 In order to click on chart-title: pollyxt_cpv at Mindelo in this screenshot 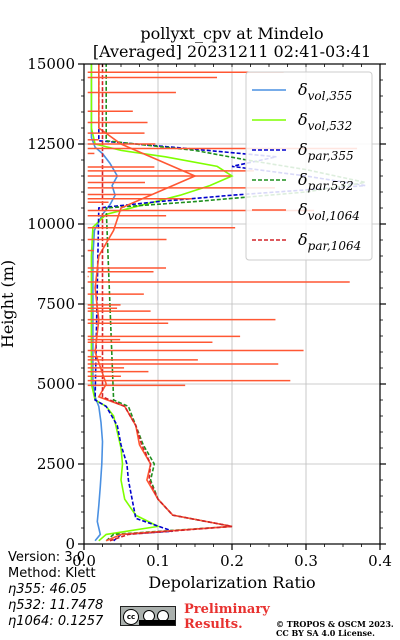, I will do `click(231, 33)`.